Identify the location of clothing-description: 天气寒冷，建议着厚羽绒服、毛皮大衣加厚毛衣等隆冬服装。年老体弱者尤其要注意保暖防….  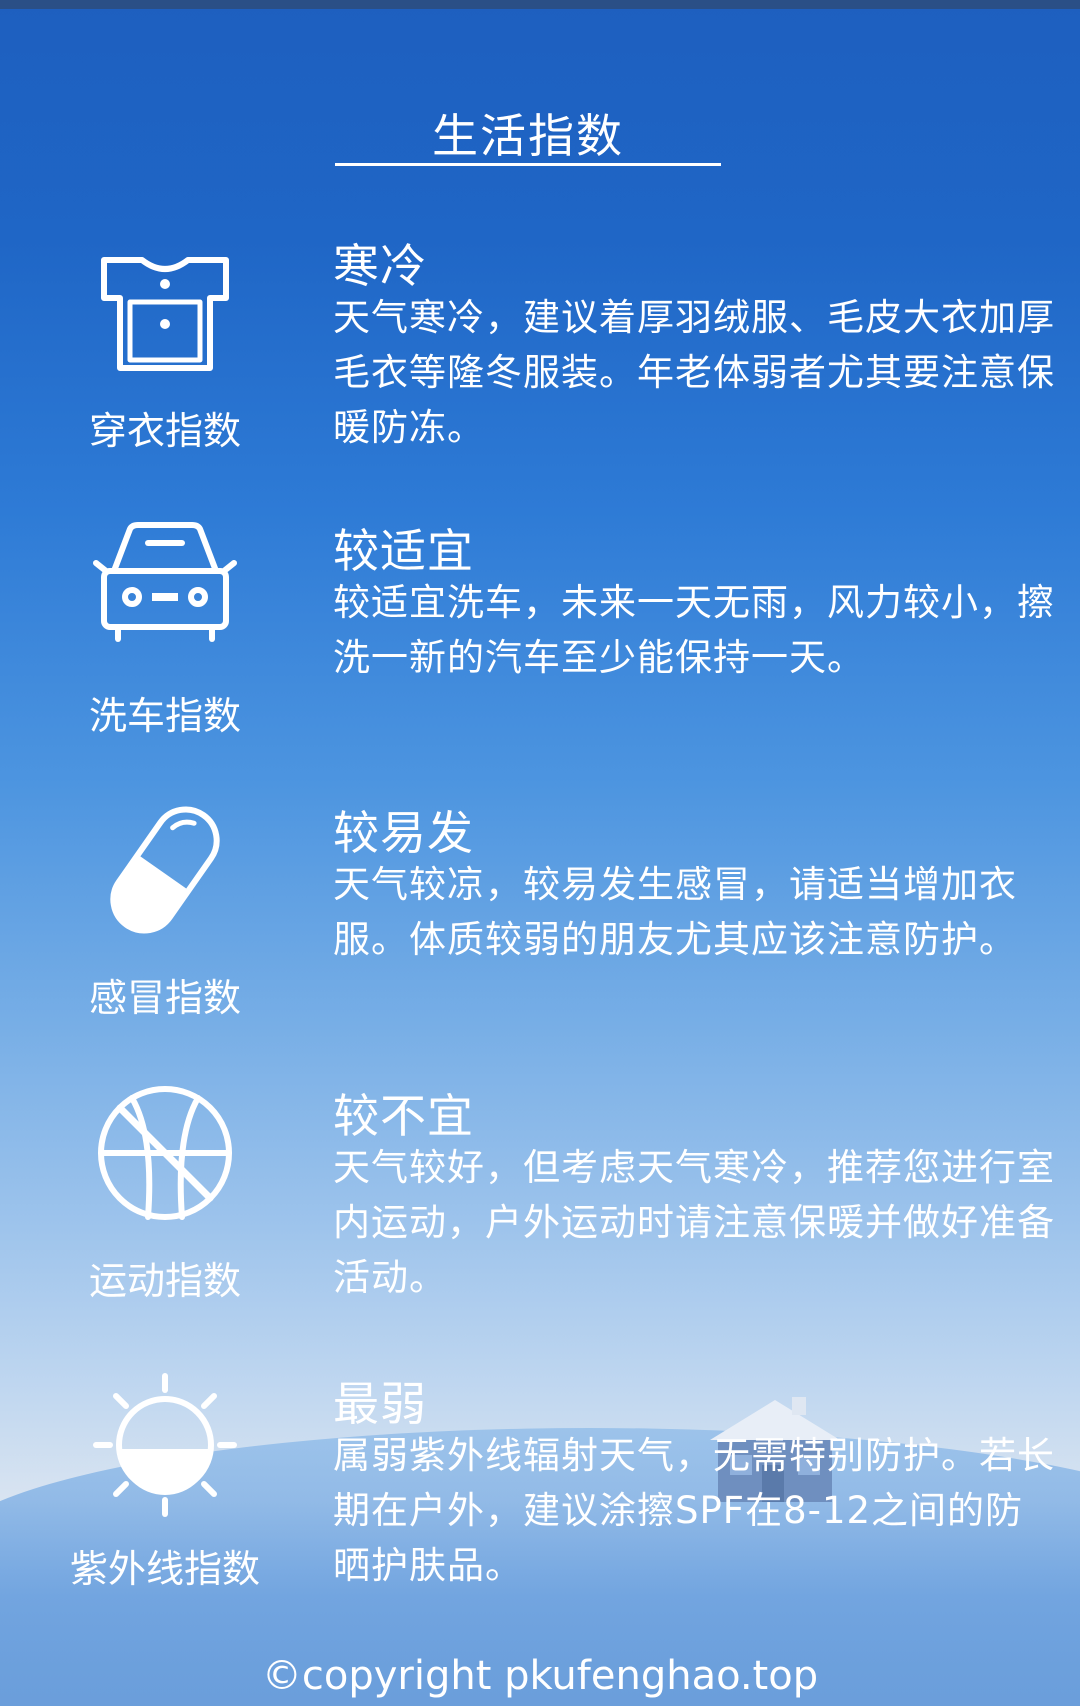
(694, 372).